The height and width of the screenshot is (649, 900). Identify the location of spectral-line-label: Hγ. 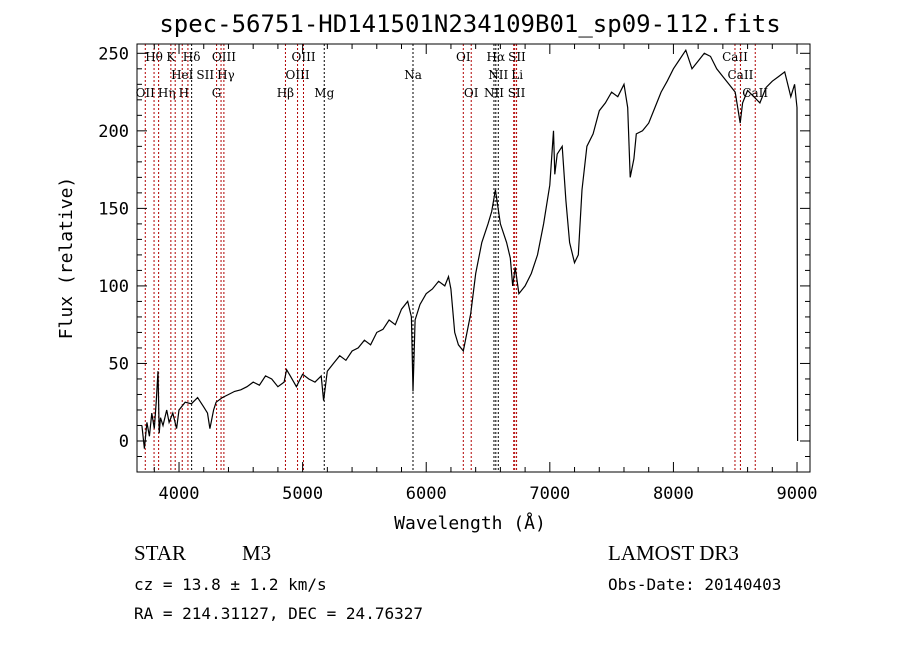
(226, 75).